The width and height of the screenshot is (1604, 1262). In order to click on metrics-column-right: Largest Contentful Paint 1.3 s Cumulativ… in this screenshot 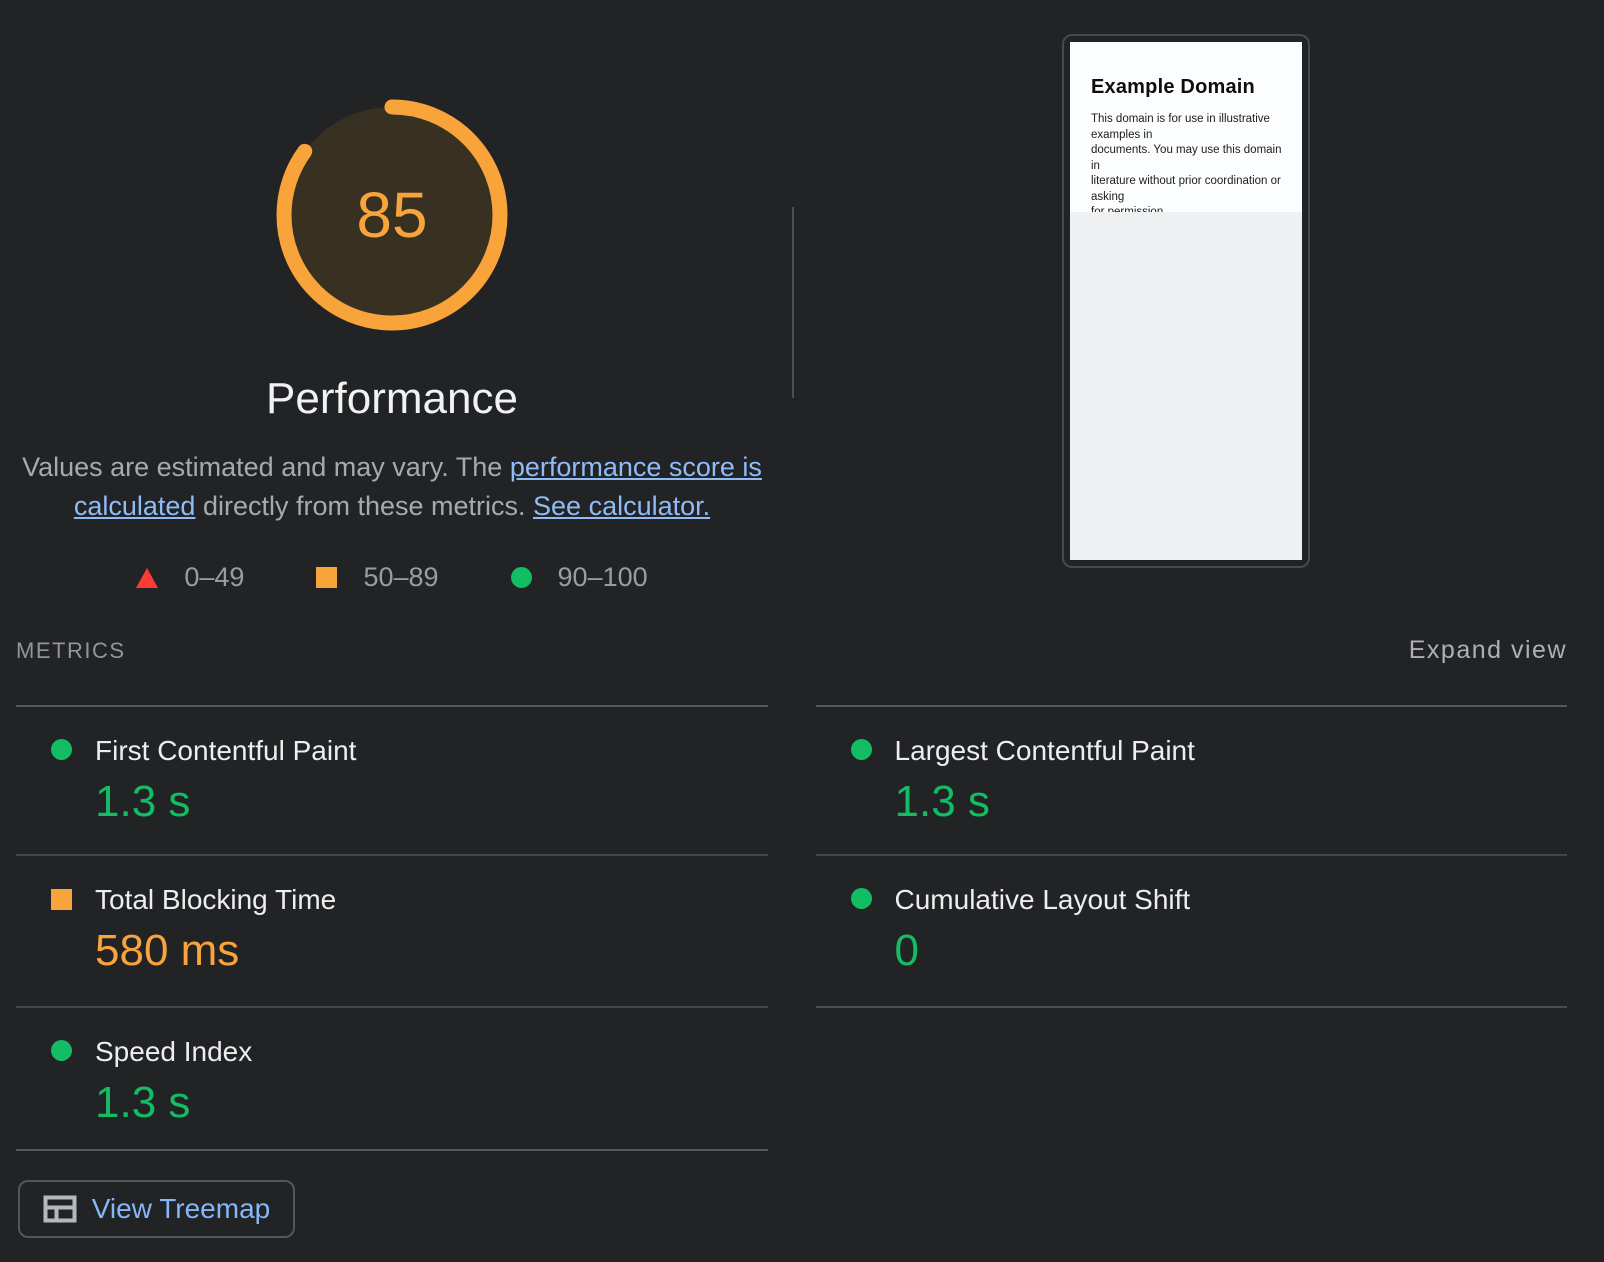, I will do `click(1191, 856)`.